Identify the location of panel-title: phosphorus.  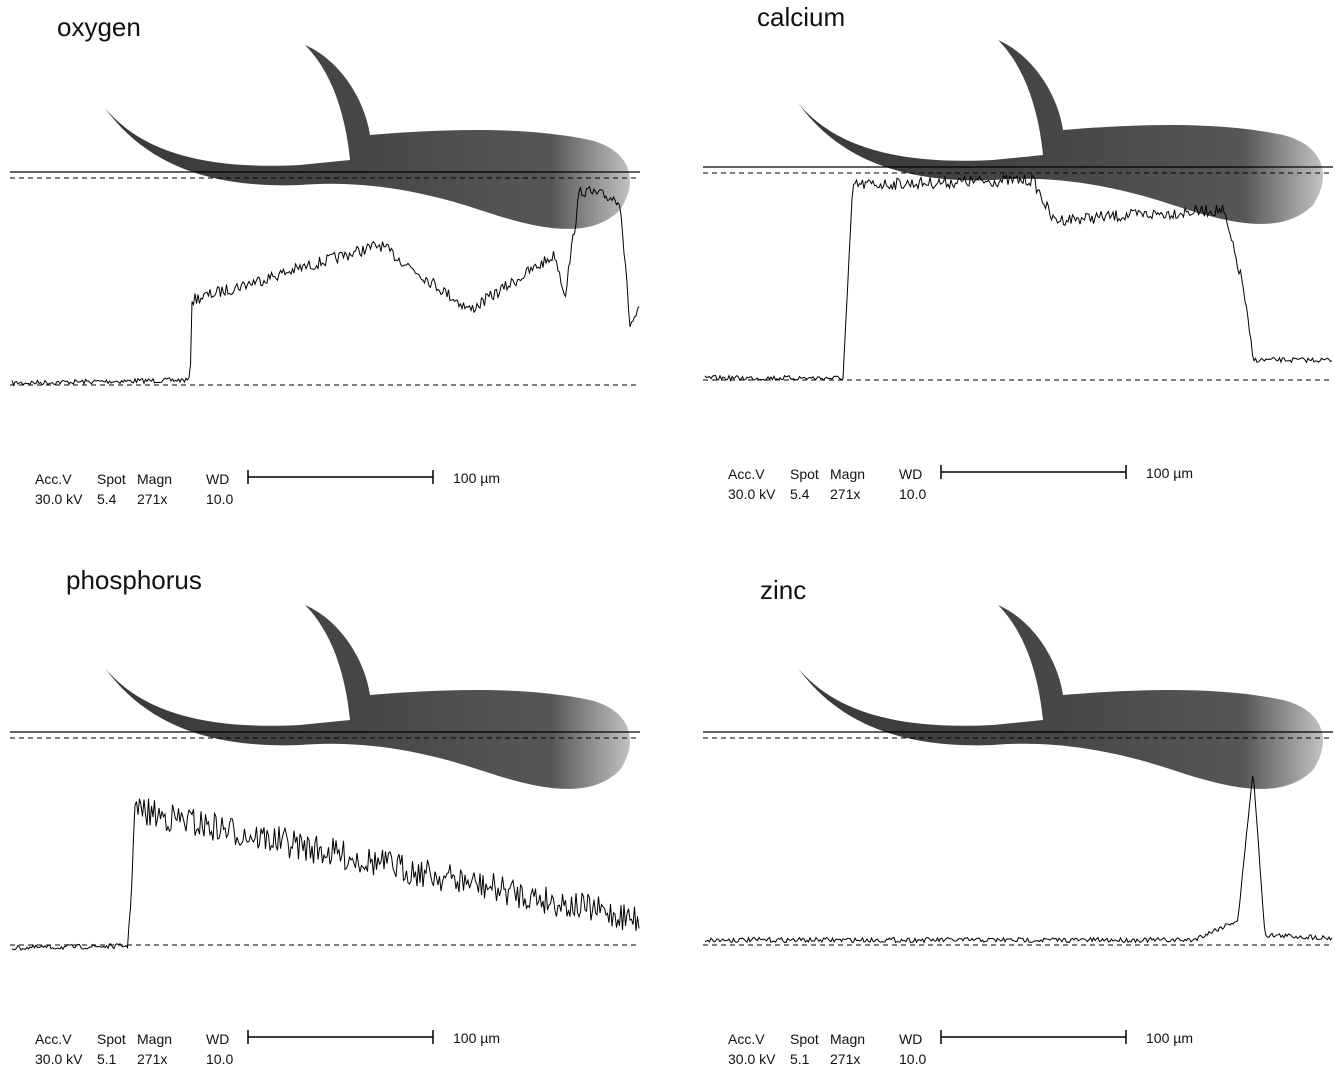
(134, 580).